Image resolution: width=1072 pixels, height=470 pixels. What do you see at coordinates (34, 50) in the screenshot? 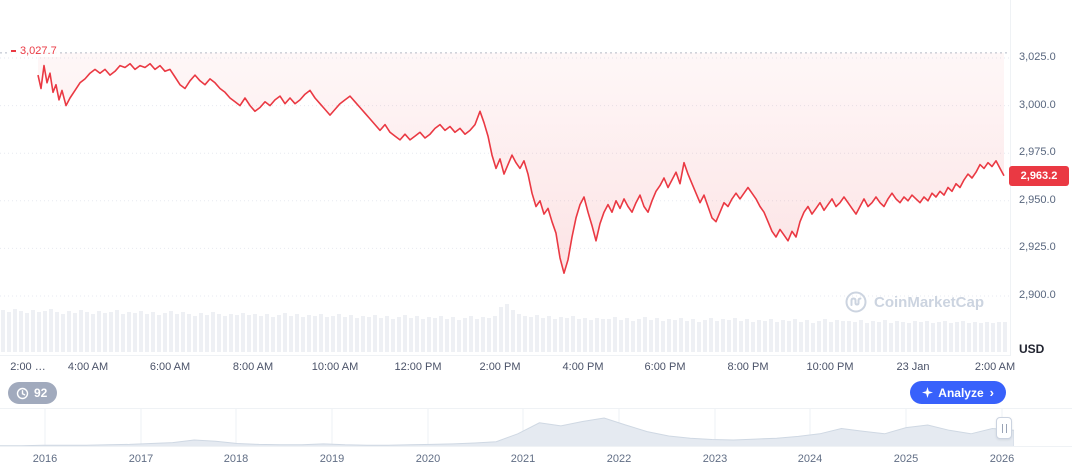
I see `open-price-label: 3,027.7` at bounding box center [34, 50].